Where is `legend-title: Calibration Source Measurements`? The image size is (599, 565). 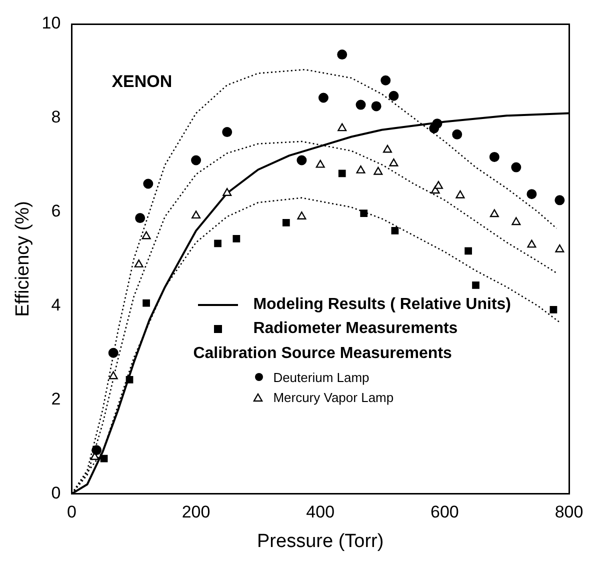
legend-title: Calibration Source Measurements is located at coordinates (323, 354).